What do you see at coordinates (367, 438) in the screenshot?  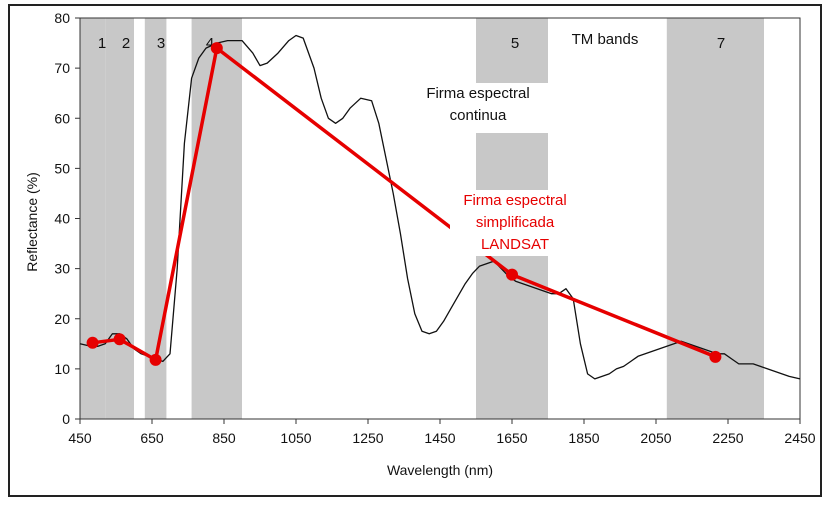 I see `x-tick-label: 1250` at bounding box center [367, 438].